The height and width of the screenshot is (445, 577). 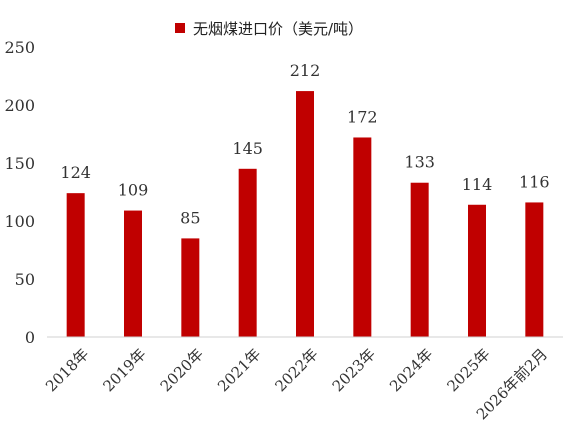 I want to click on data-label: 114, so click(x=477, y=184).